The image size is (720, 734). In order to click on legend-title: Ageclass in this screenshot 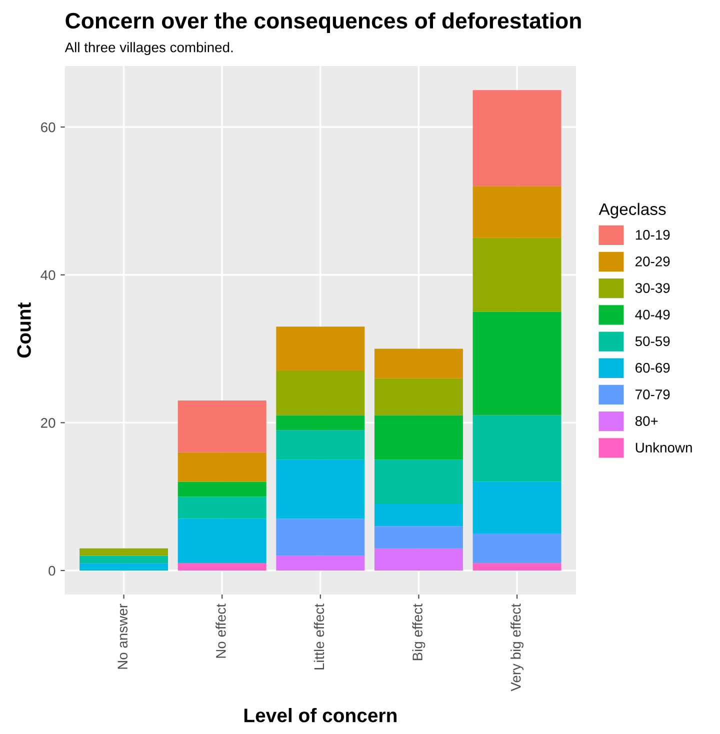, I will do `click(632, 210)`.